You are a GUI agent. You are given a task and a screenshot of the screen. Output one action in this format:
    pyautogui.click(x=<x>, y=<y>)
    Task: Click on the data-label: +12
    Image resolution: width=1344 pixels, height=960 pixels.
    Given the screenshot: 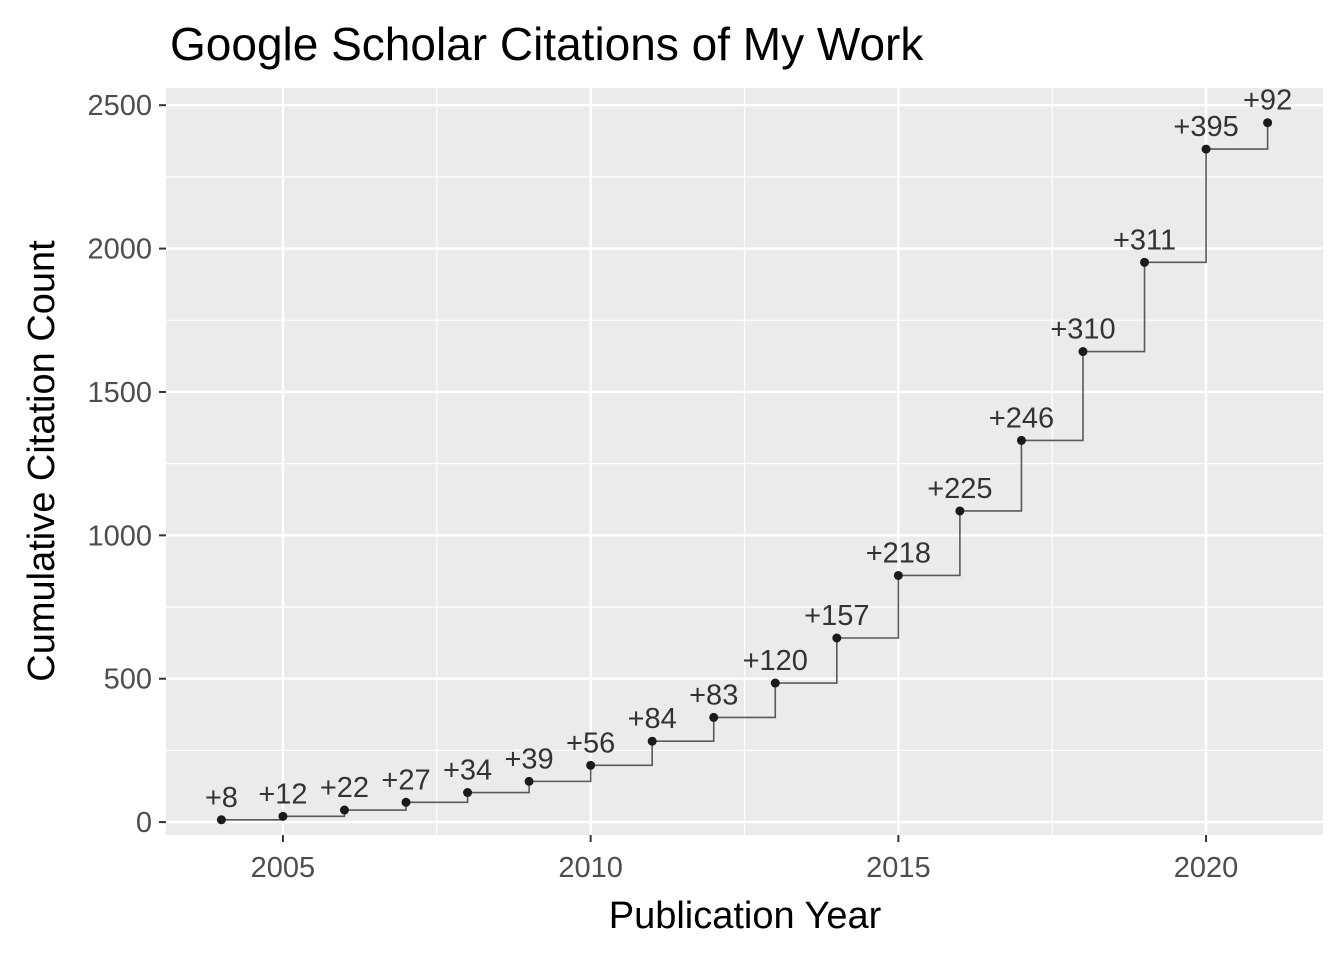 What is the action you would take?
    pyautogui.click(x=282, y=794)
    